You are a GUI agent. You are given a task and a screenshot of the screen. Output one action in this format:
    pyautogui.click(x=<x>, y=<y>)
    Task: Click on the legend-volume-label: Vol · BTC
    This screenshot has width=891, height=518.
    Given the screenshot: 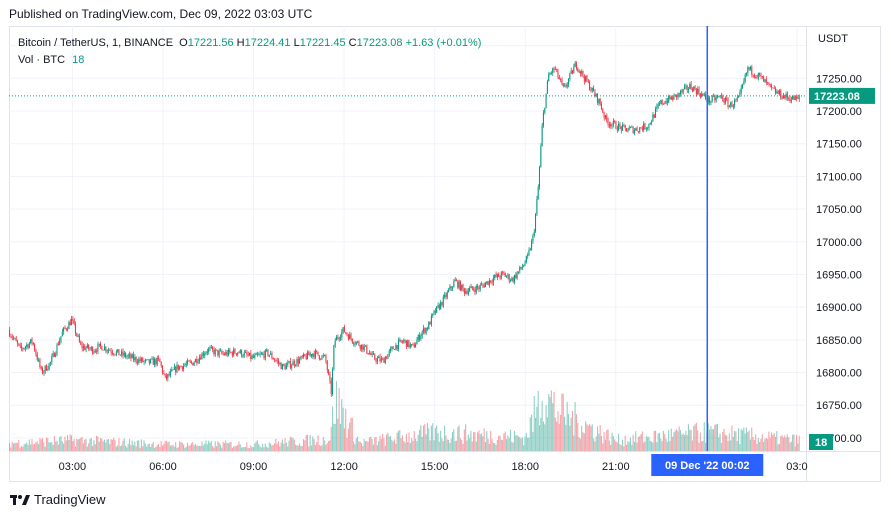 What is the action you would take?
    pyautogui.click(x=42, y=60)
    